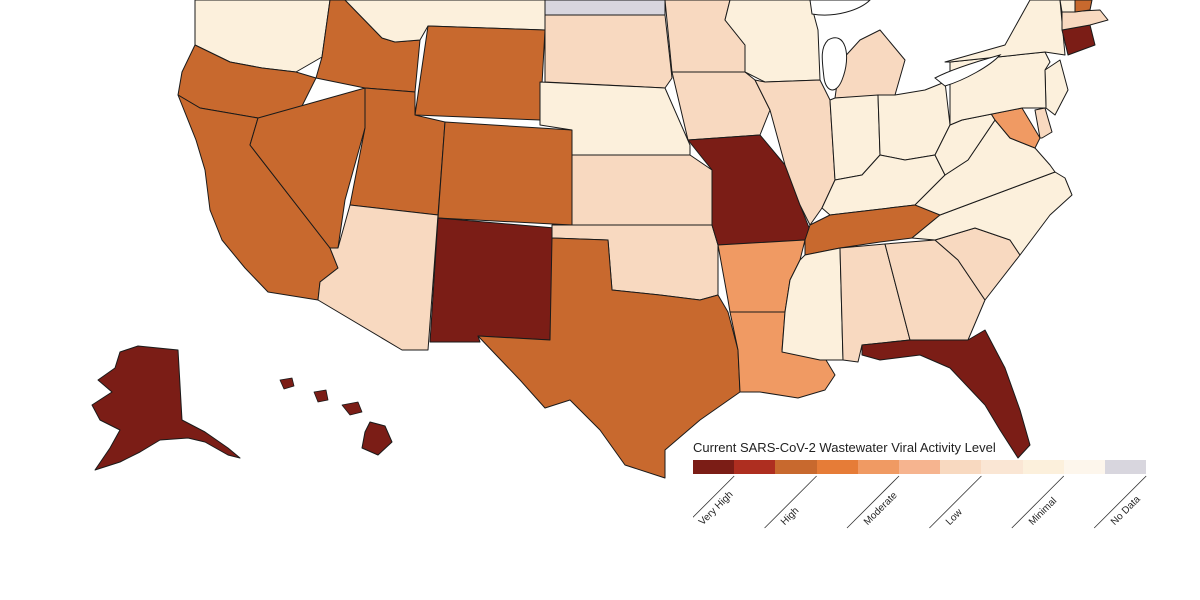 The width and height of the screenshot is (1200, 600). I want to click on state-vt, so click(1067, 6).